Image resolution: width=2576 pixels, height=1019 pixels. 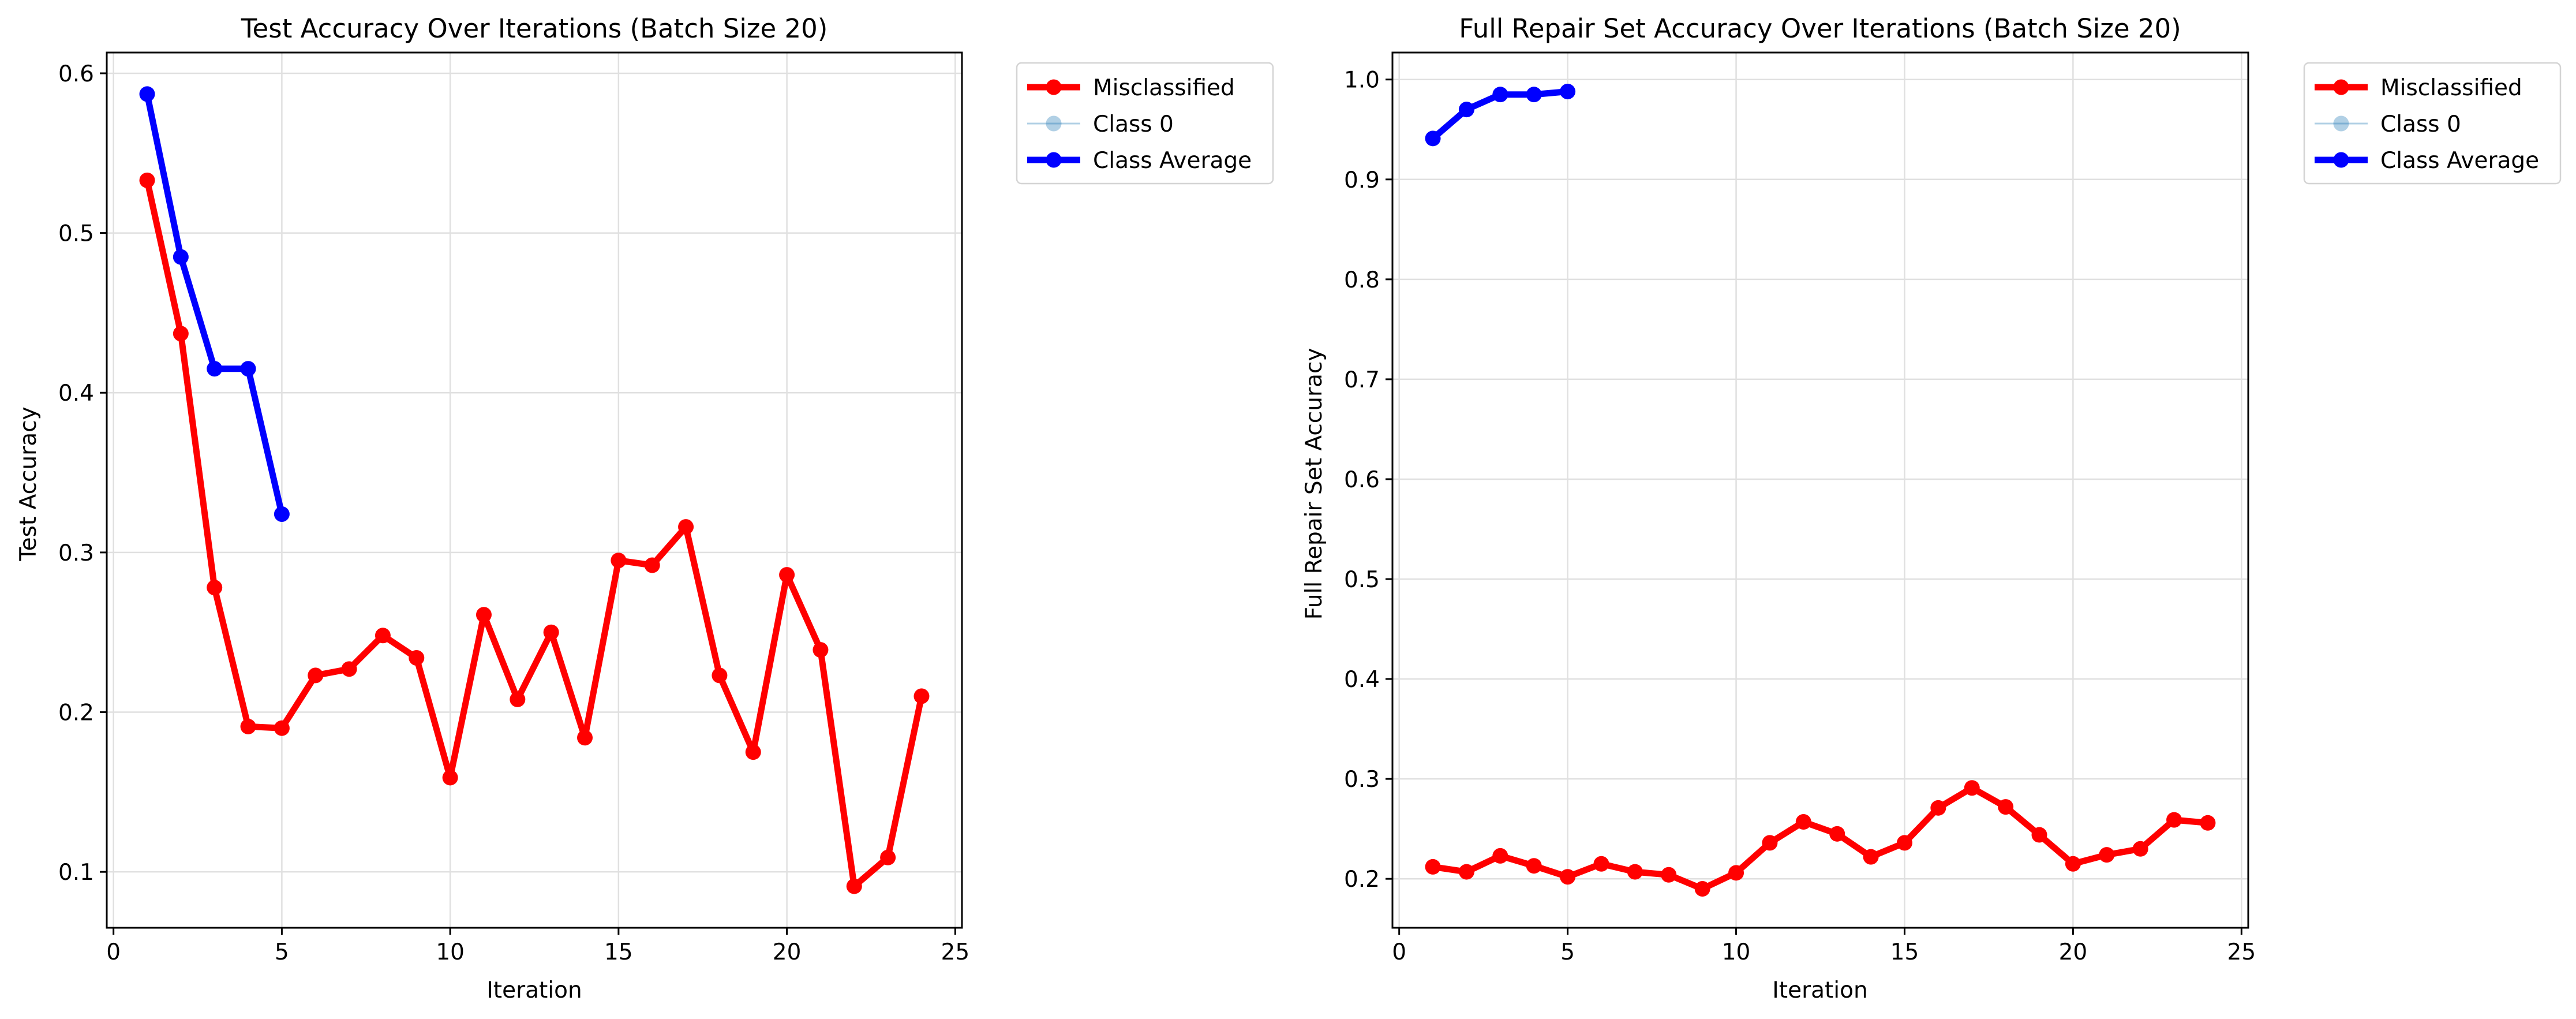 I want to click on y-tick-label: 1.0, so click(x=1362, y=81).